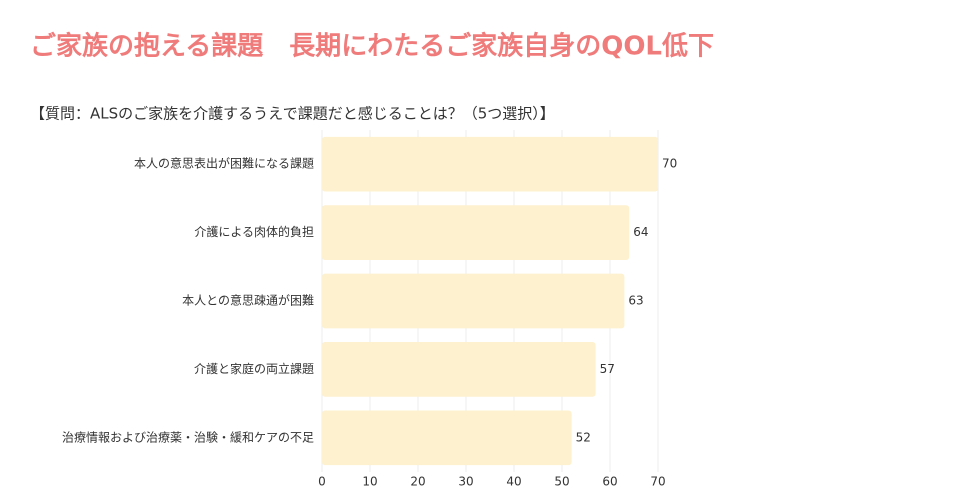 The width and height of the screenshot is (960, 504). Describe the element at coordinates (322, 482) in the screenshot. I see `x-tick-label: 0` at that location.